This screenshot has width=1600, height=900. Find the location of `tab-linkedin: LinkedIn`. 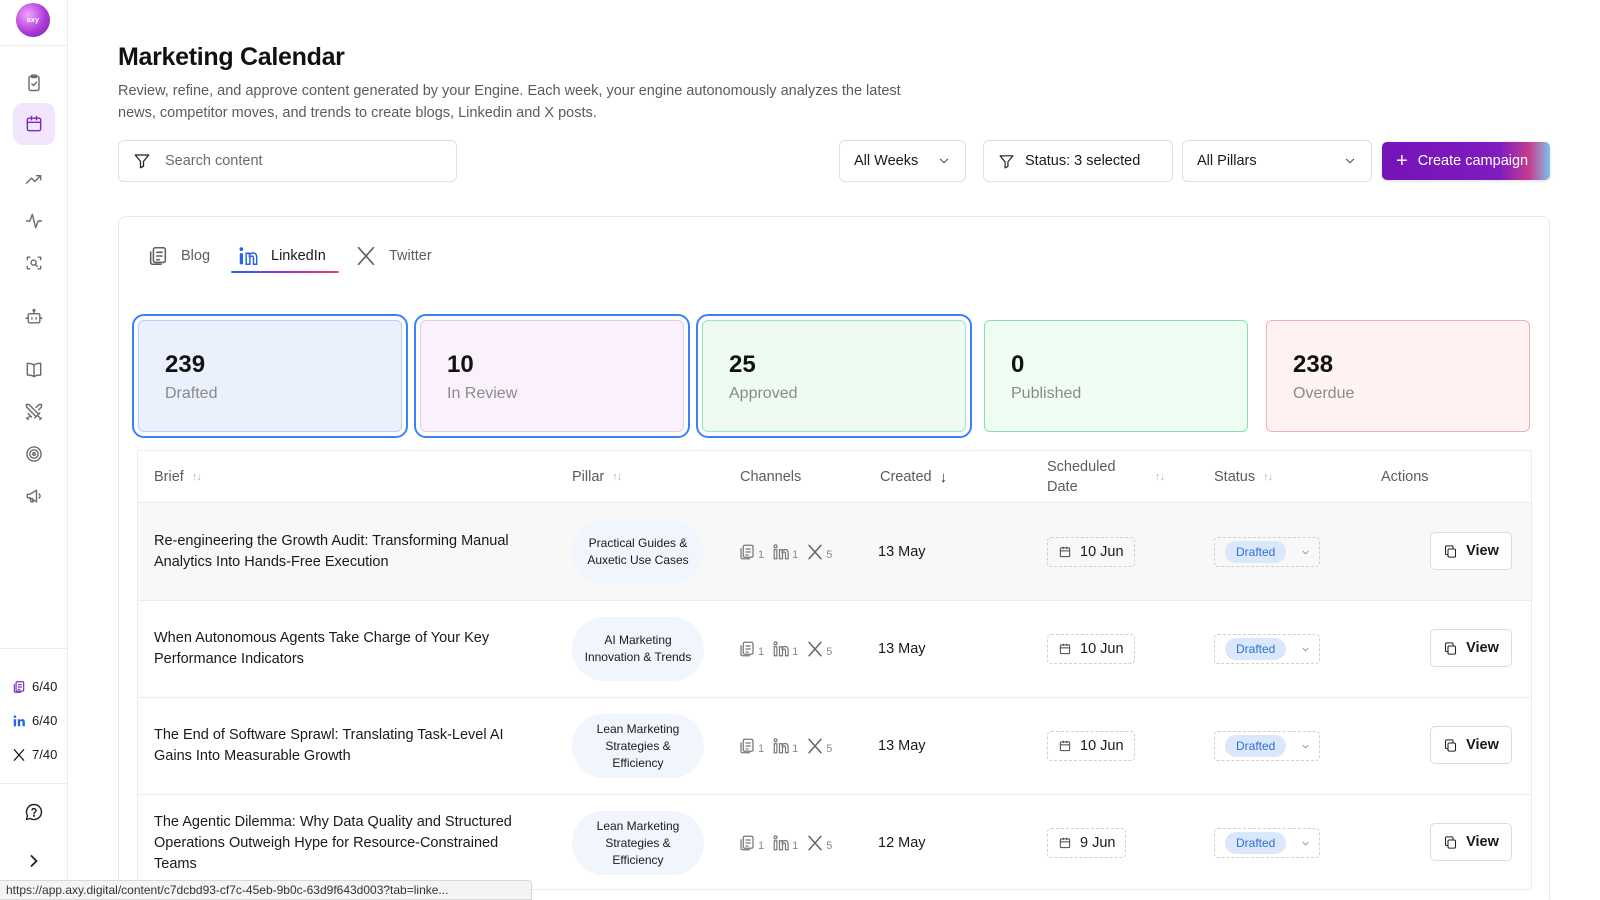

tab-linkedin: LinkedIn is located at coordinates (281, 256).